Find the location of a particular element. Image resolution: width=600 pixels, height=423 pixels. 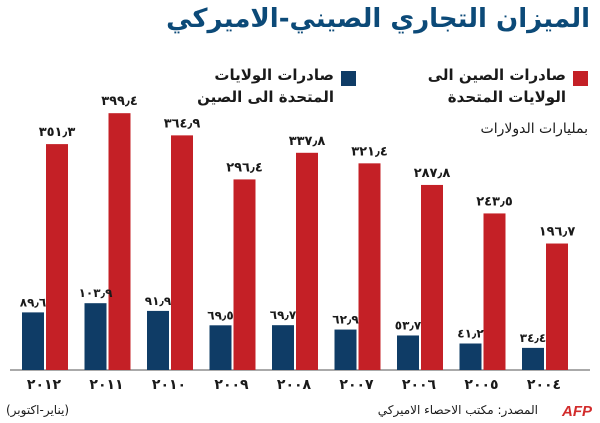

source-label: المصدر: مكتب الاحصاء الاميركي is located at coordinates (457, 410).